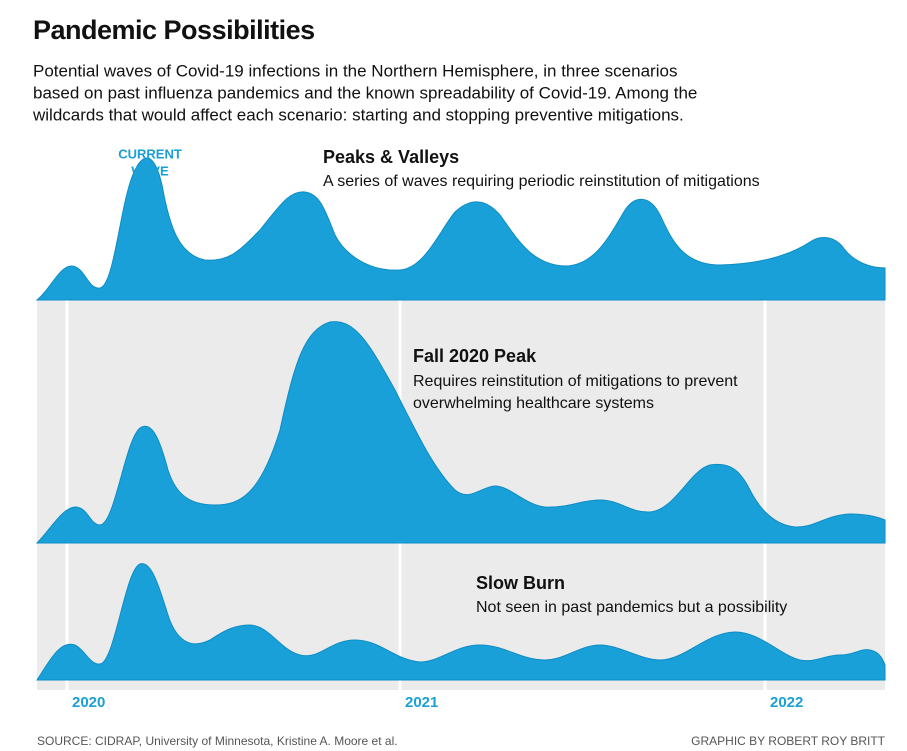  Describe the element at coordinates (88, 702) in the screenshot. I see `year-label: 2020` at that location.